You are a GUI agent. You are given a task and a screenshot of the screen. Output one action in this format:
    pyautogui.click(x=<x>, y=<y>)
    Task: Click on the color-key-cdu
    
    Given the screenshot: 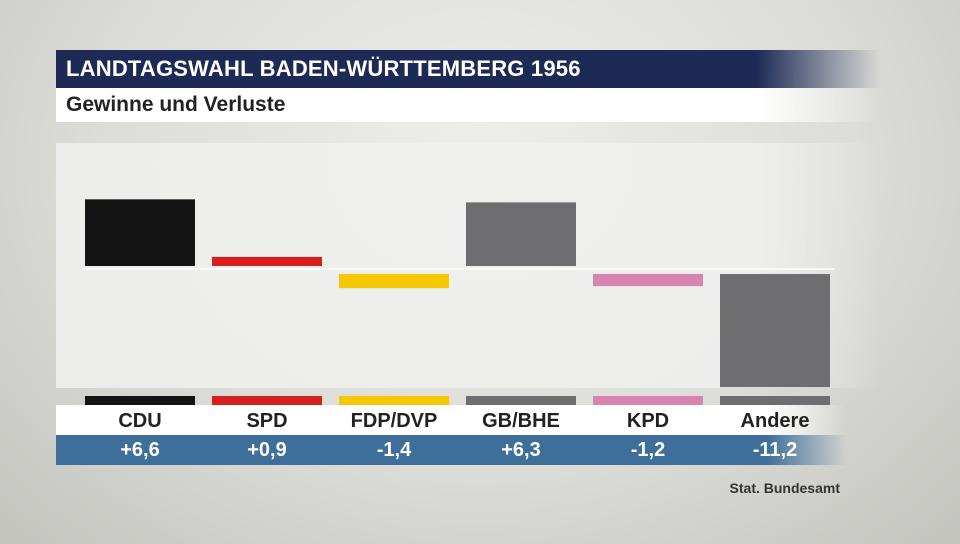 What is the action you would take?
    pyautogui.click(x=140, y=400)
    